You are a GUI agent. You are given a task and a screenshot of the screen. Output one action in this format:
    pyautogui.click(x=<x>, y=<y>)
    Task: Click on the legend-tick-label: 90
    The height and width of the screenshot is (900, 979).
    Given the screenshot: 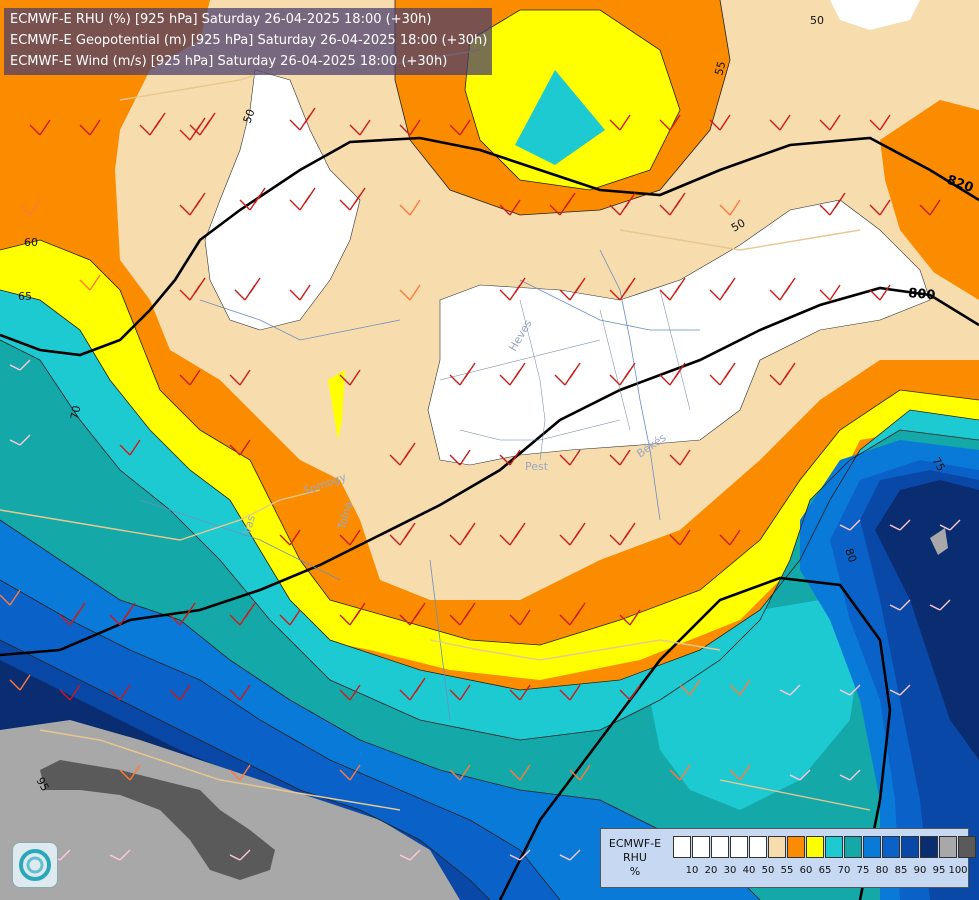 What is the action you would take?
    pyautogui.click(x=920, y=870)
    